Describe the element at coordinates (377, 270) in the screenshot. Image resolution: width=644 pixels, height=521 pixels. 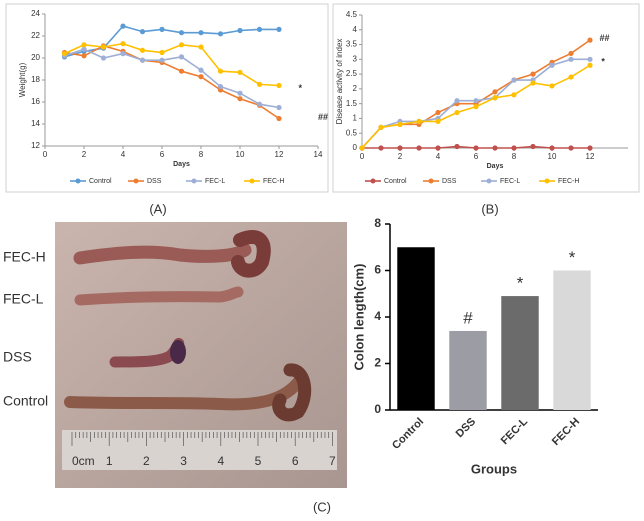
I see `y-tick-label: 6` at that location.